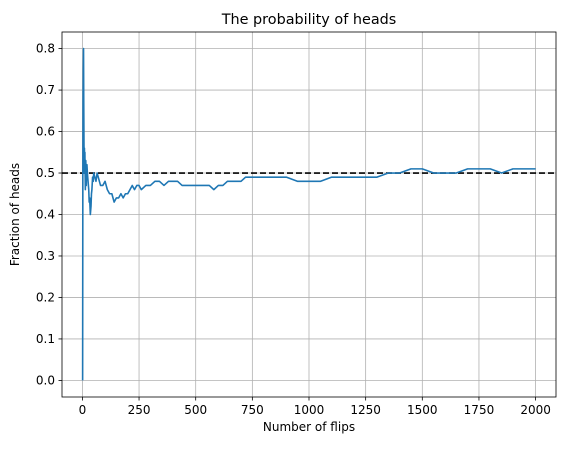 Image resolution: width=567 pixels, height=455 pixels. Describe the element at coordinates (139, 410) in the screenshot. I see `x-tick-label: 250` at that location.